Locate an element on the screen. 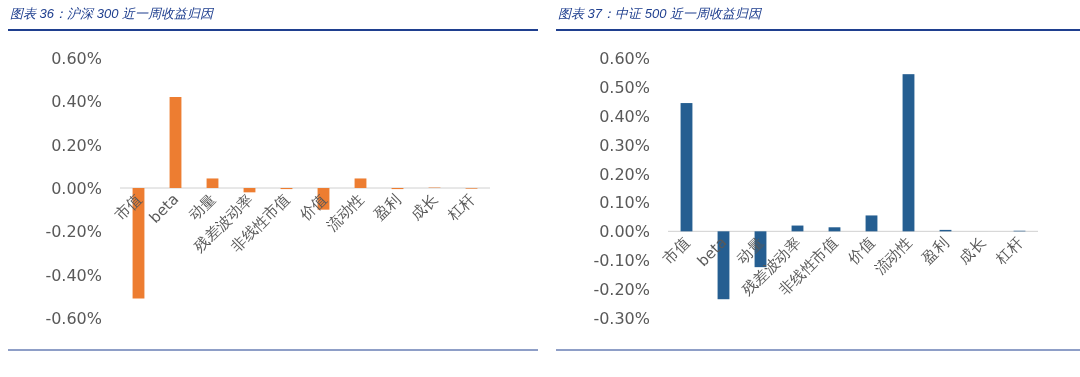 This screenshot has height=377, width=1080. chart-title: 图表 37：中证 500 近一周收益归因 is located at coordinates (660, 13).